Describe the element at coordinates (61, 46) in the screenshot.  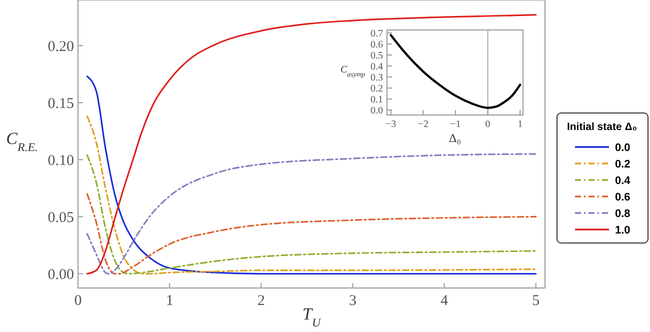
I see `y-tick-label: 0.20` at that location.